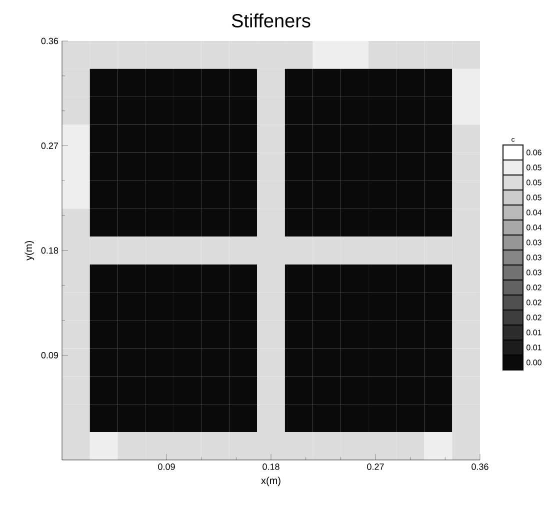 The image size is (551, 508). What do you see at coordinates (49, 145) in the screenshot?
I see `y-tick-label: 0.27` at bounding box center [49, 145].